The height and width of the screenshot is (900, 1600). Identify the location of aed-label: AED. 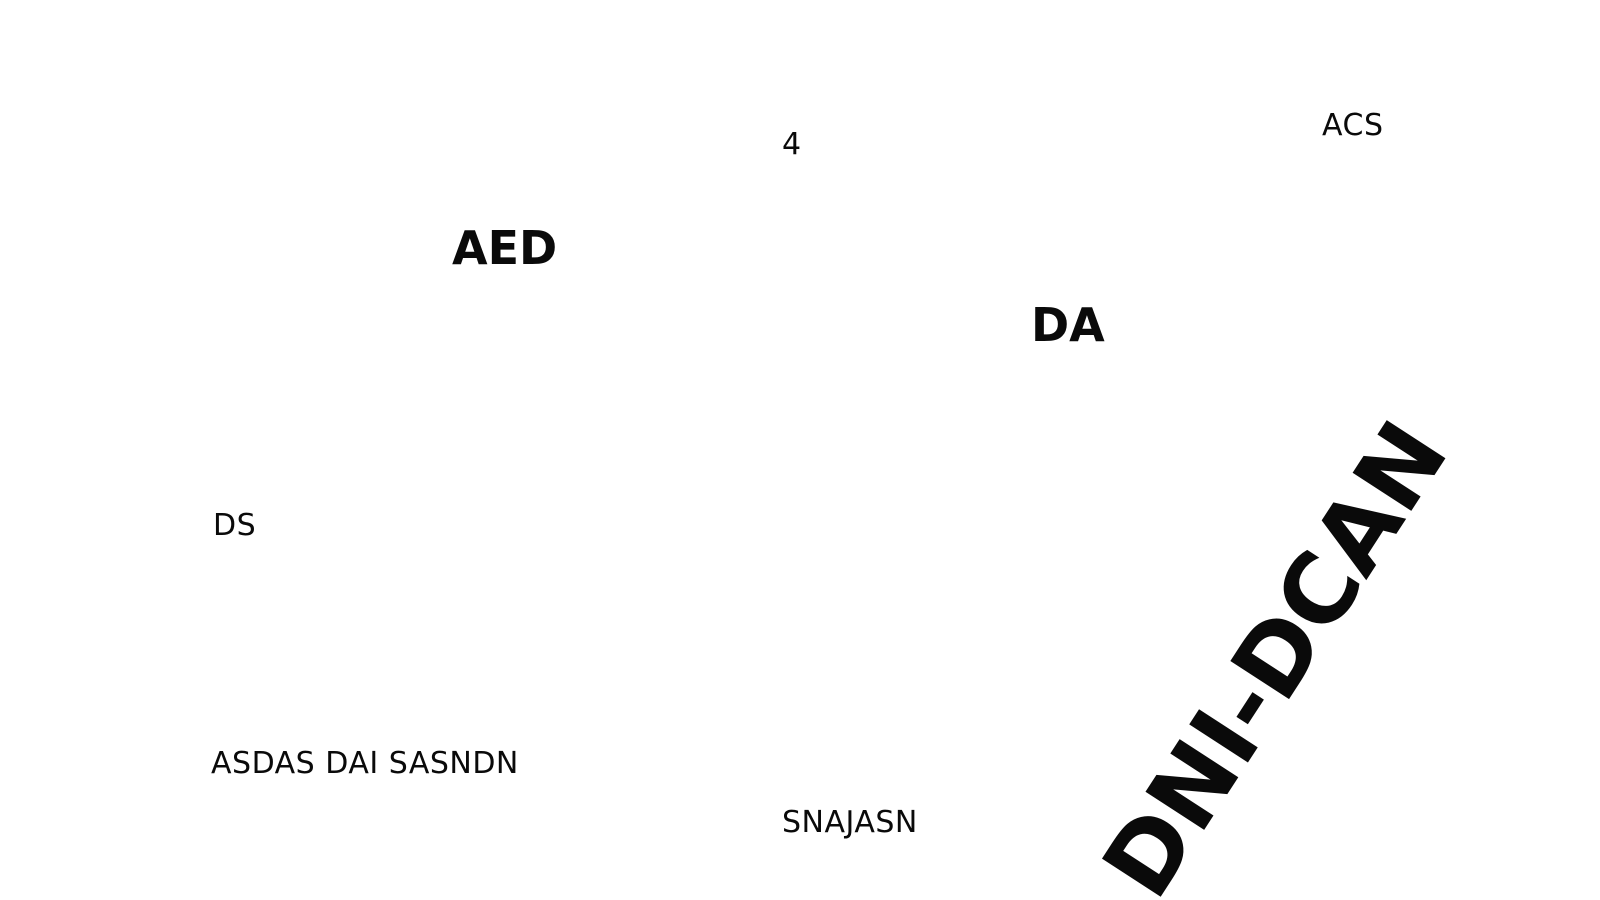
(505, 248).